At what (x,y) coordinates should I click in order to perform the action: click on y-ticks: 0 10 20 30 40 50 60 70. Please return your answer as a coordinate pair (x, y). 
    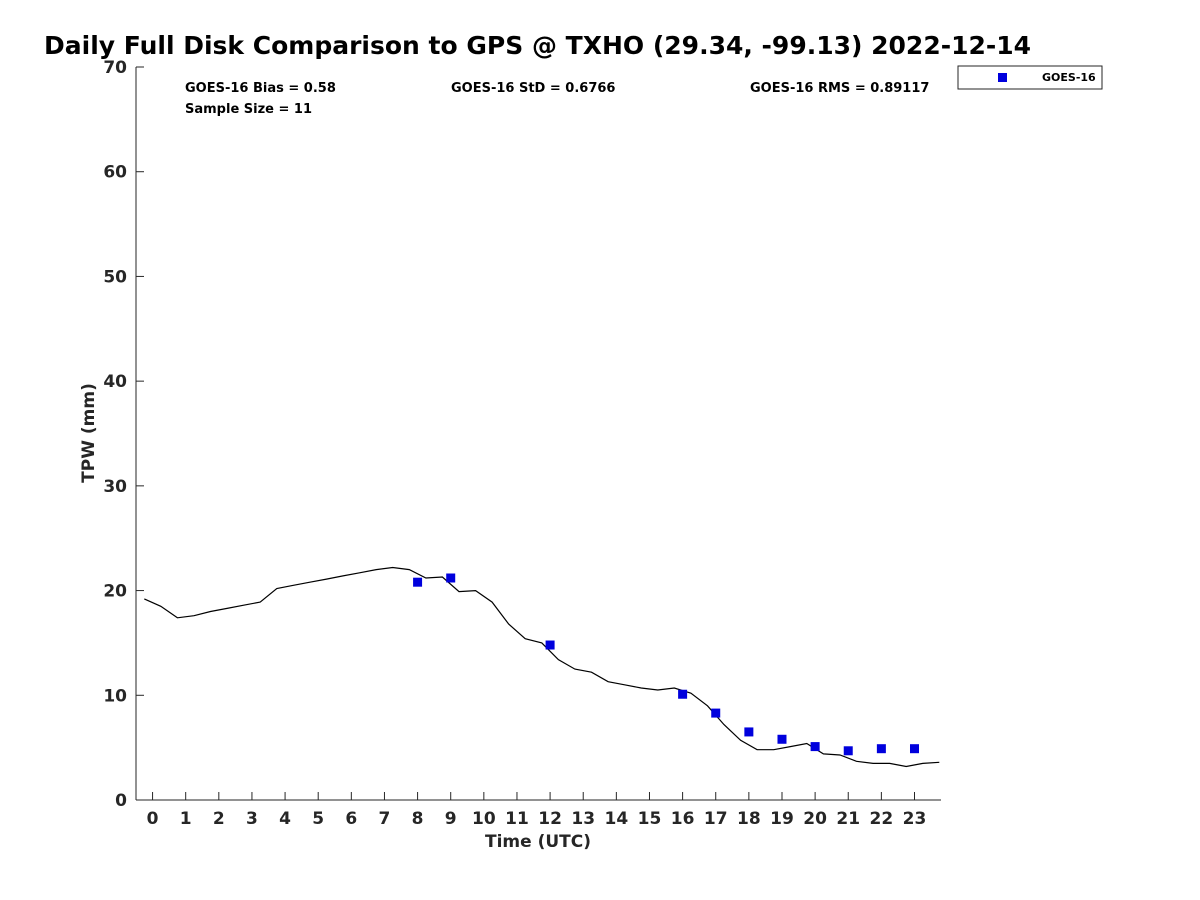
    Looking at the image, I should click on (123, 434).